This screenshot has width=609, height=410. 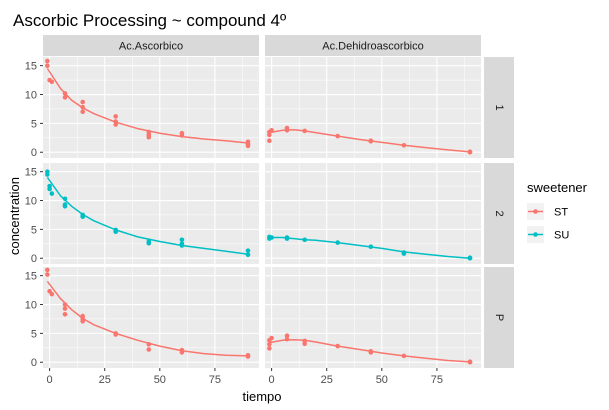 I want to click on strip-label-ac-ascorbico: Ac.Ascorbico, so click(x=151, y=47).